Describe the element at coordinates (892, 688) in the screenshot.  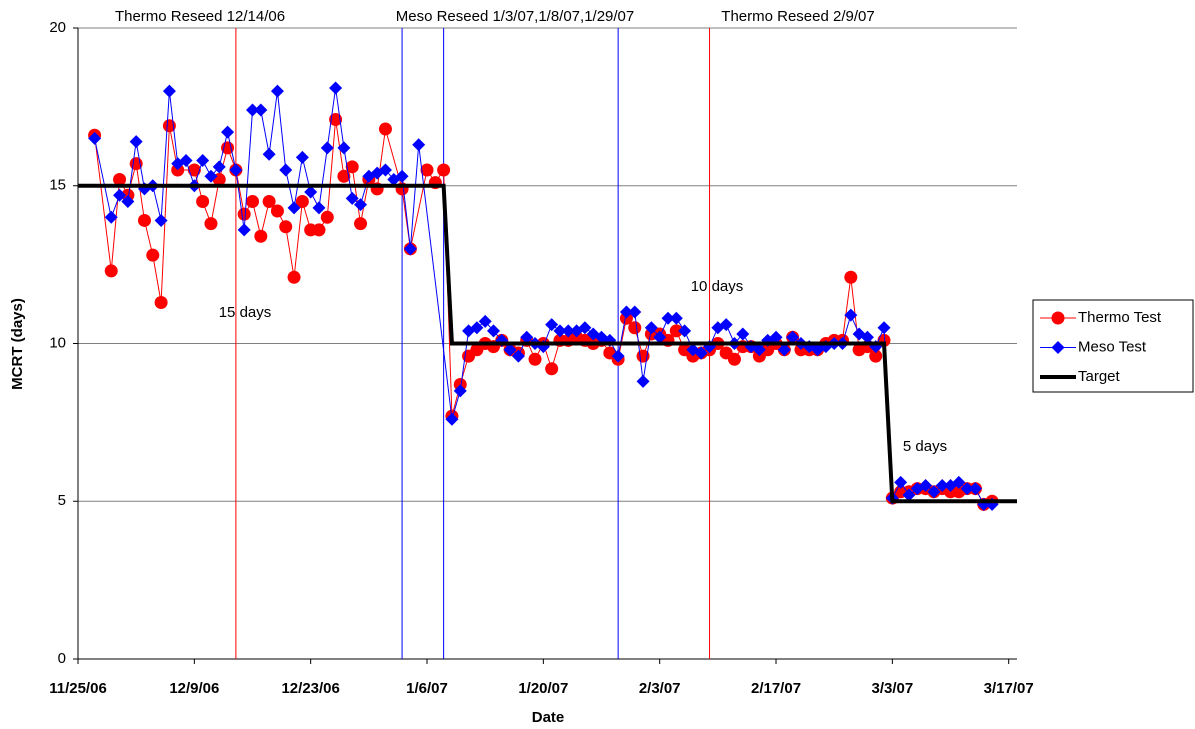
I see `x-tick-label: 3/3/07` at that location.